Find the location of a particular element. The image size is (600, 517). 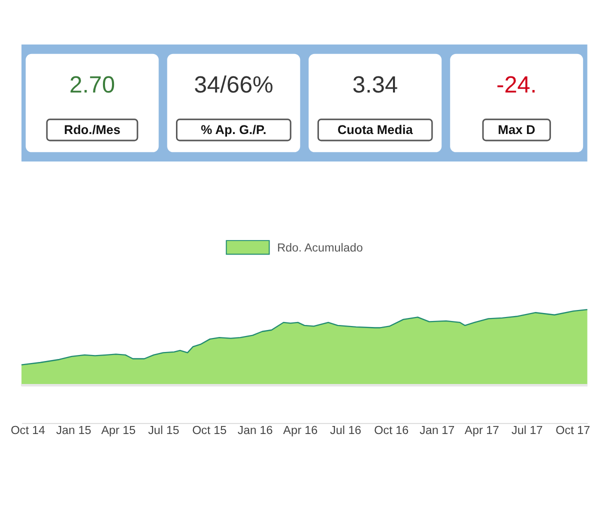

x-tick-label: Jul 16 is located at coordinates (346, 431).